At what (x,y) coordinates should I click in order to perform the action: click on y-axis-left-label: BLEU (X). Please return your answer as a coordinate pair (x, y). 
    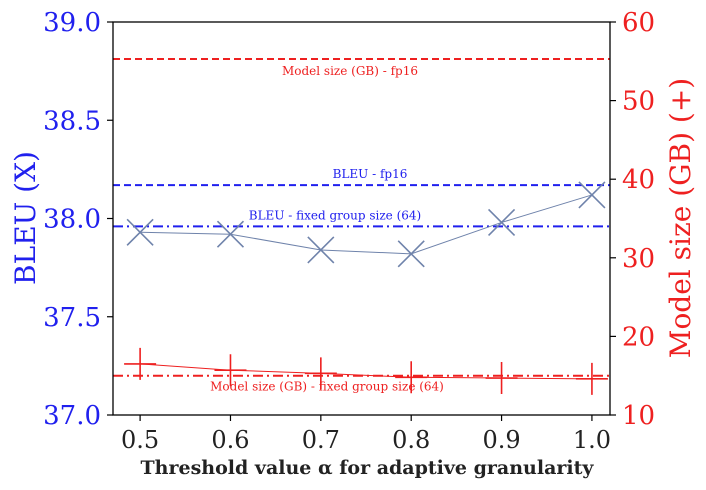
    Looking at the image, I should click on (25, 218).